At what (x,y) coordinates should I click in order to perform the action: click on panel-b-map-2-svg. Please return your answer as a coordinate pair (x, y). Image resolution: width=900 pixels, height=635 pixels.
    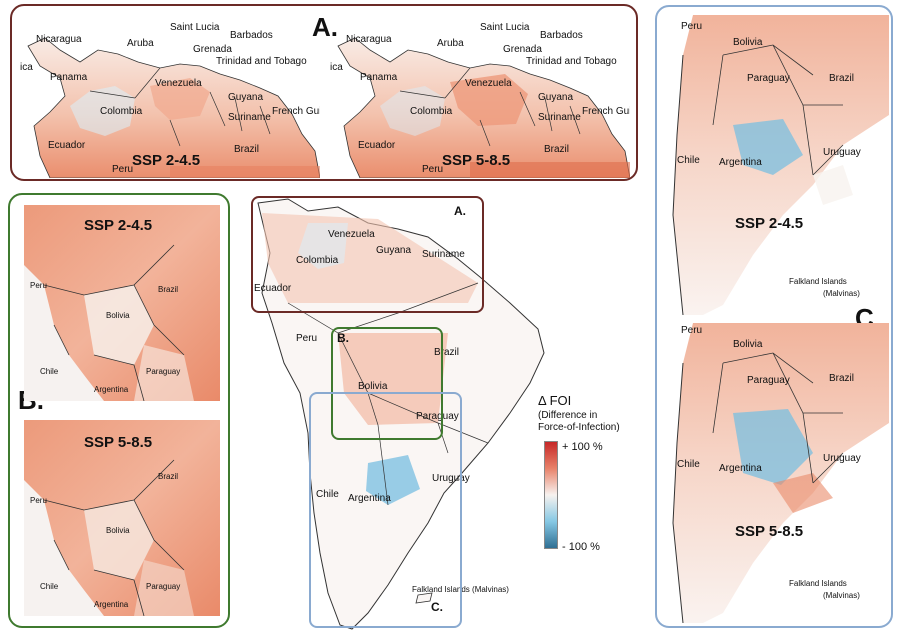
    Looking at the image, I should click on (122, 518).